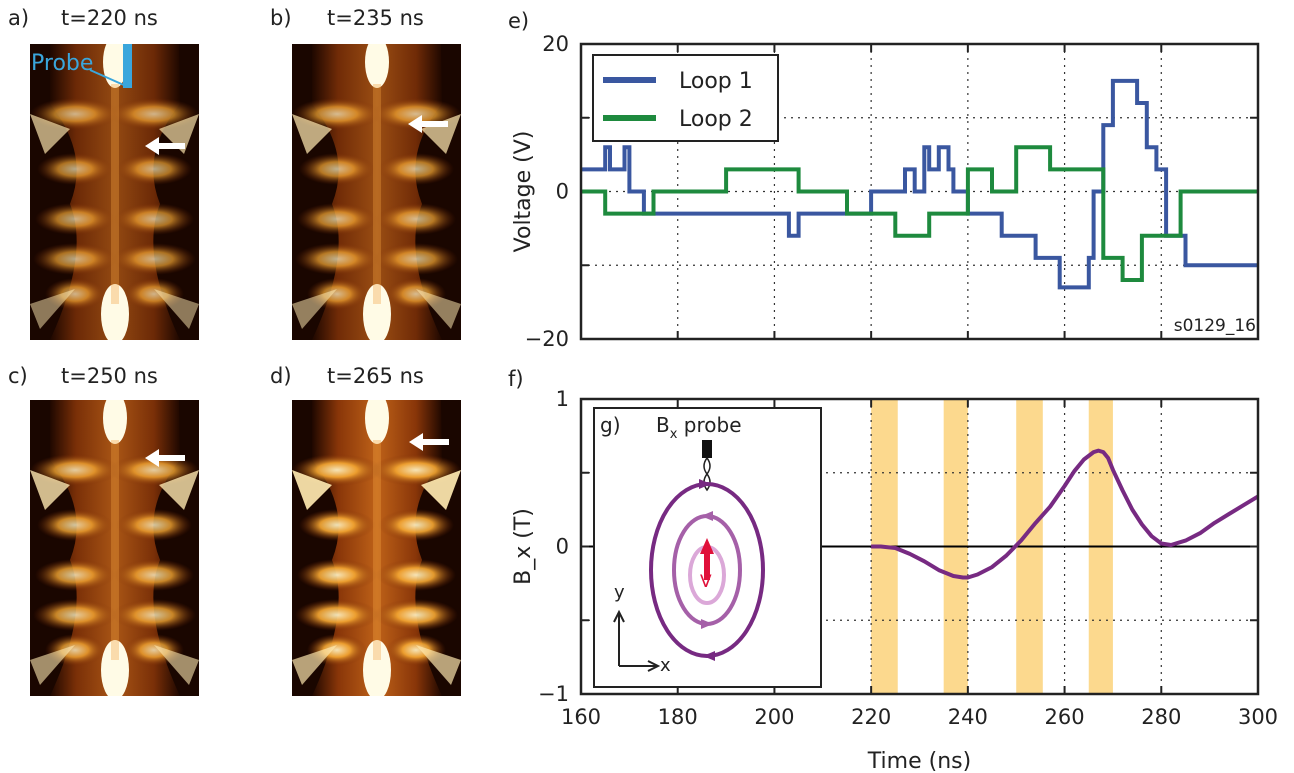 The width and height of the screenshot is (1294, 773). I want to click on x-tick-label: 240, so click(968, 717).